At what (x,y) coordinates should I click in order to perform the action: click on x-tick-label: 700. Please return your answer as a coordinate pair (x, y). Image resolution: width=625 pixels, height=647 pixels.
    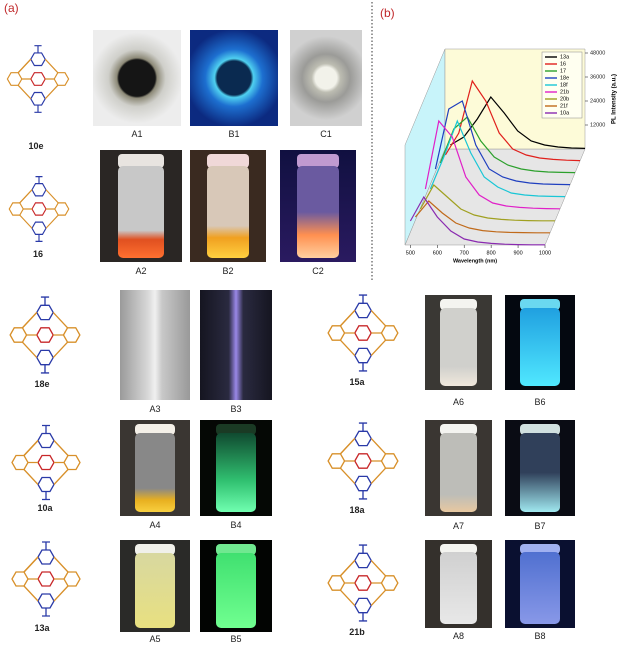
    Looking at the image, I should click on (464, 253).